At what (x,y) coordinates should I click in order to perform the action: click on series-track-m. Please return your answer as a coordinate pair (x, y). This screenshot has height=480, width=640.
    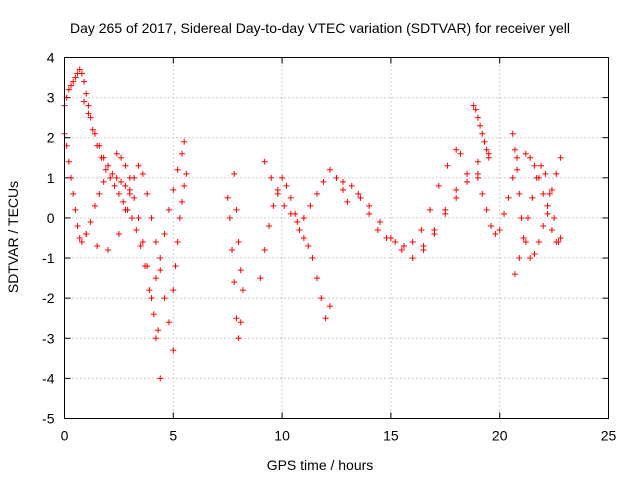
    Looking at the image, I should click on (412, 216).